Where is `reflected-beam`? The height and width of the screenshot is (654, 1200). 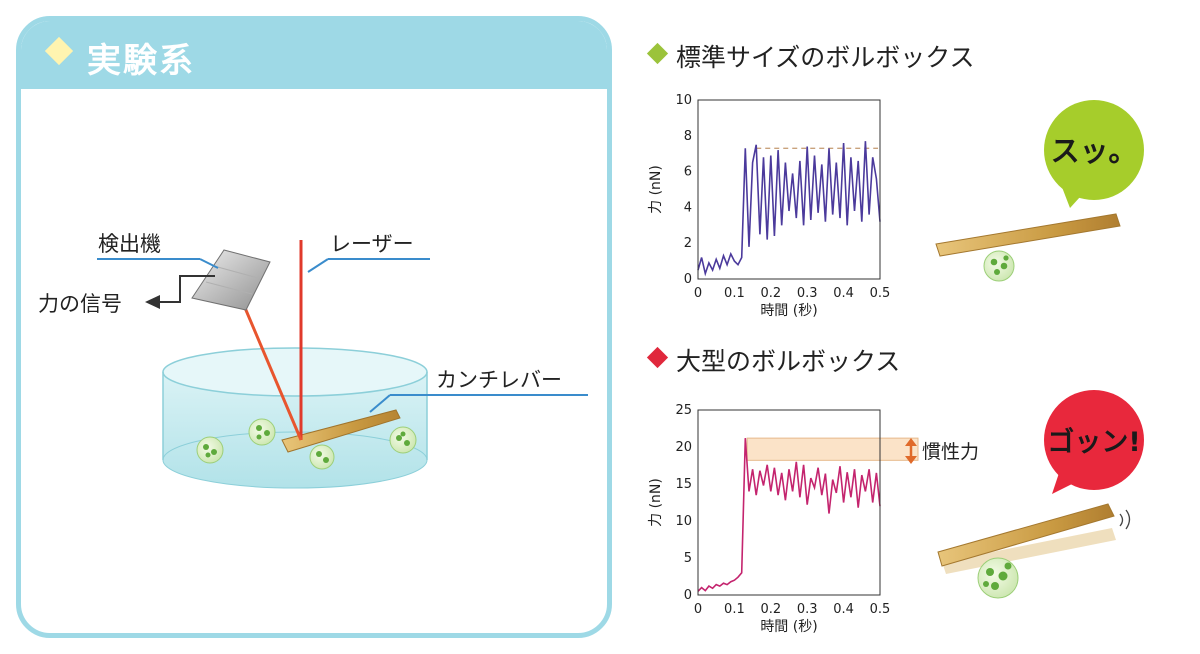
reflected-beam is located at coordinates (270, 368).